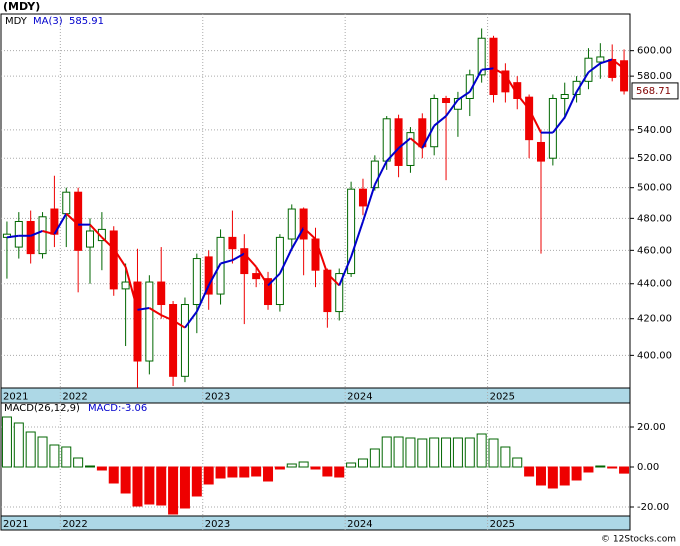 This screenshot has height=546, width=680. What do you see at coordinates (502, 397) in the screenshot?
I see `x-tick-label: 2025` at bounding box center [502, 397].